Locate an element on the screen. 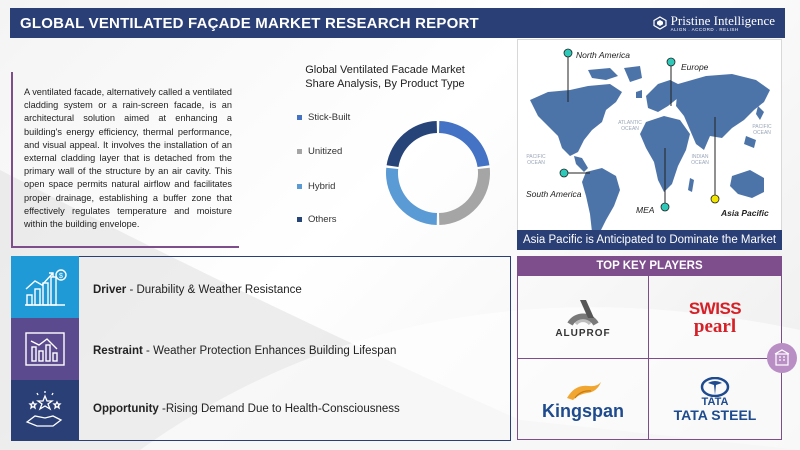 The width and height of the screenshot is (800, 450). swisspearl-wordmark-top: SWISS is located at coordinates (715, 308).